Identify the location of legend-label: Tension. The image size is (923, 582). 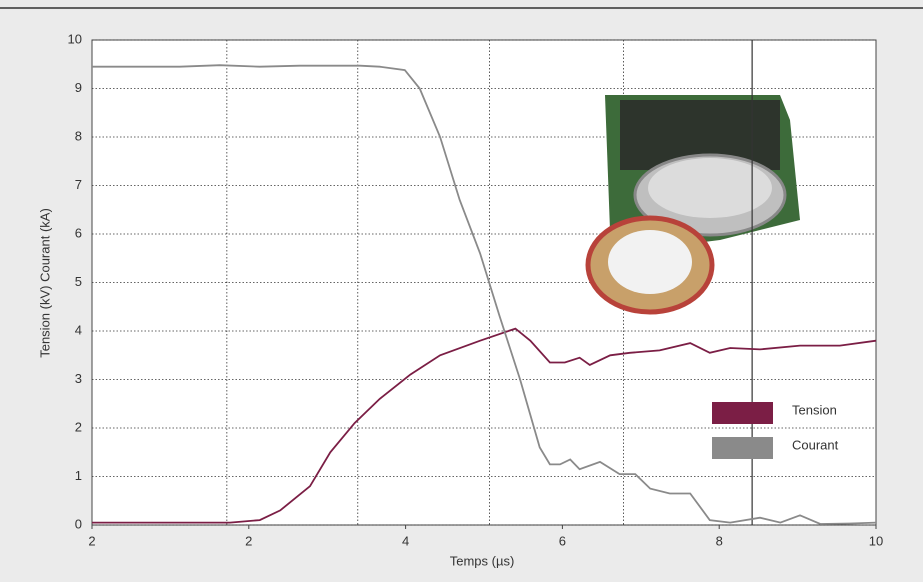
(814, 409).